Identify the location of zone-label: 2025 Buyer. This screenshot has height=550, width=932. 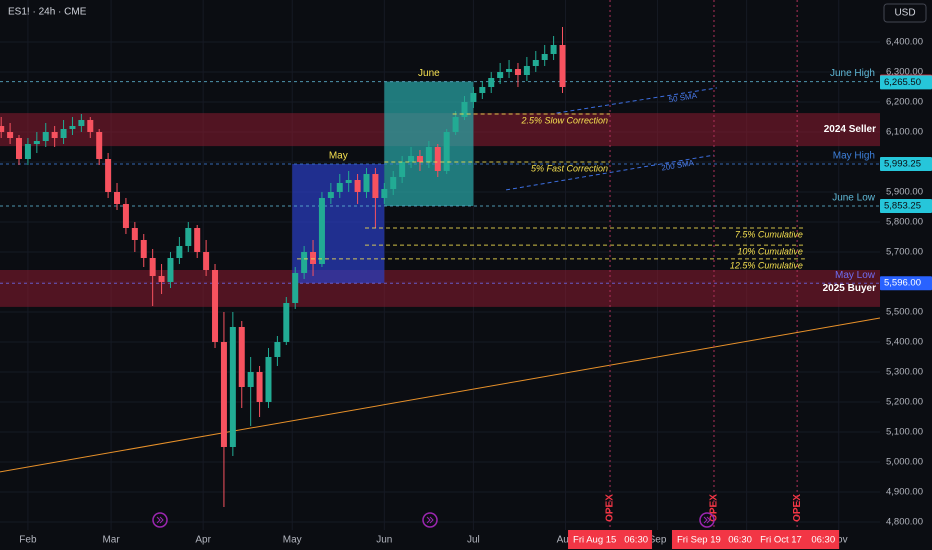
(849, 288).